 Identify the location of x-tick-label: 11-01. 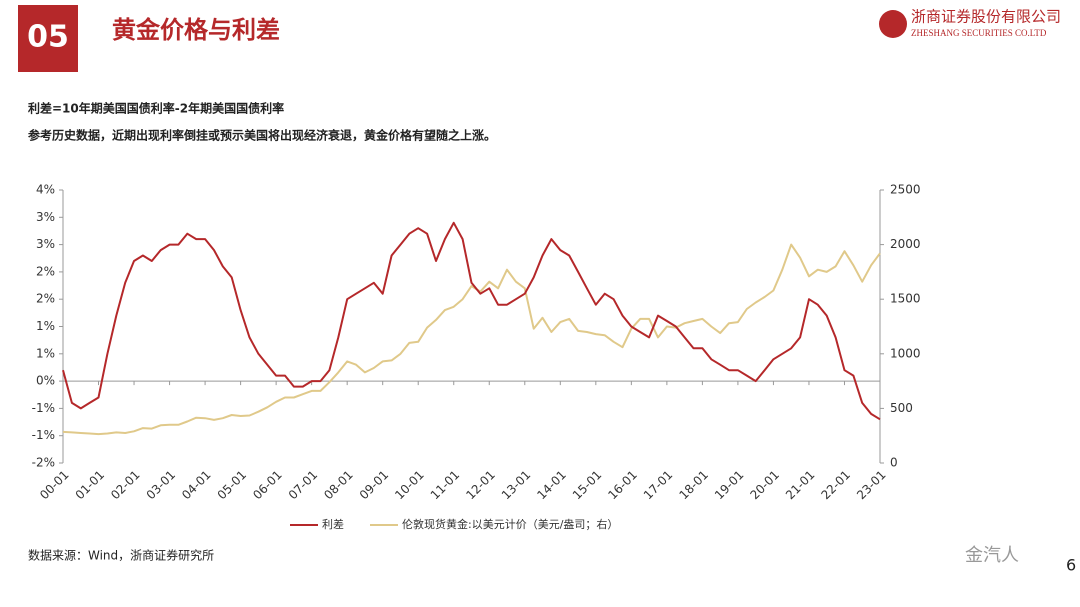
(445, 485).